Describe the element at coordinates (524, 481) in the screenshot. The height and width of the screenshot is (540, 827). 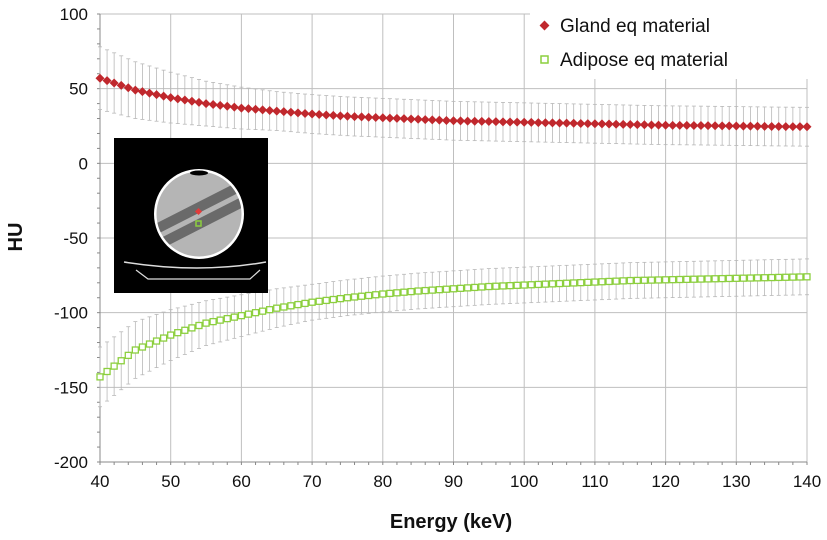
I see `x-tick-label: 100` at that location.